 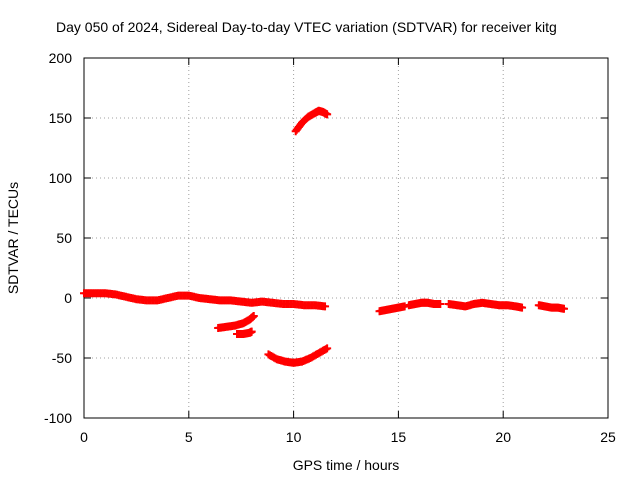 What do you see at coordinates (13, 238) in the screenshot?
I see `y-axis-title: SDTVAR / TECUs` at bounding box center [13, 238].